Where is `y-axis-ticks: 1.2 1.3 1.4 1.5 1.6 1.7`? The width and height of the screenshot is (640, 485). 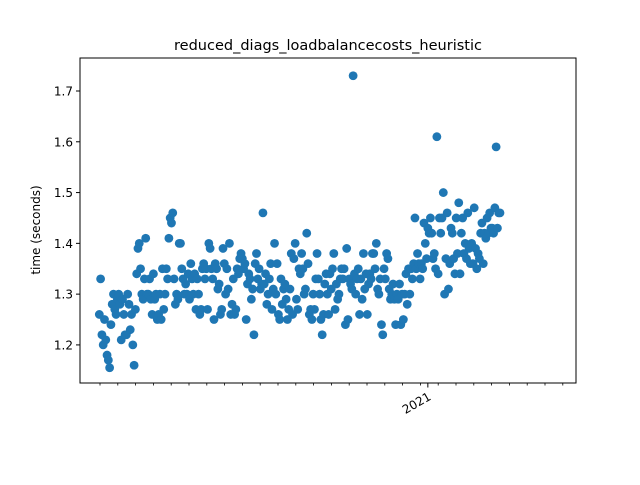 y-axis-ticks: 1.2 1.3 1.4 1.5 1.6 1.7 is located at coordinates (67, 218).